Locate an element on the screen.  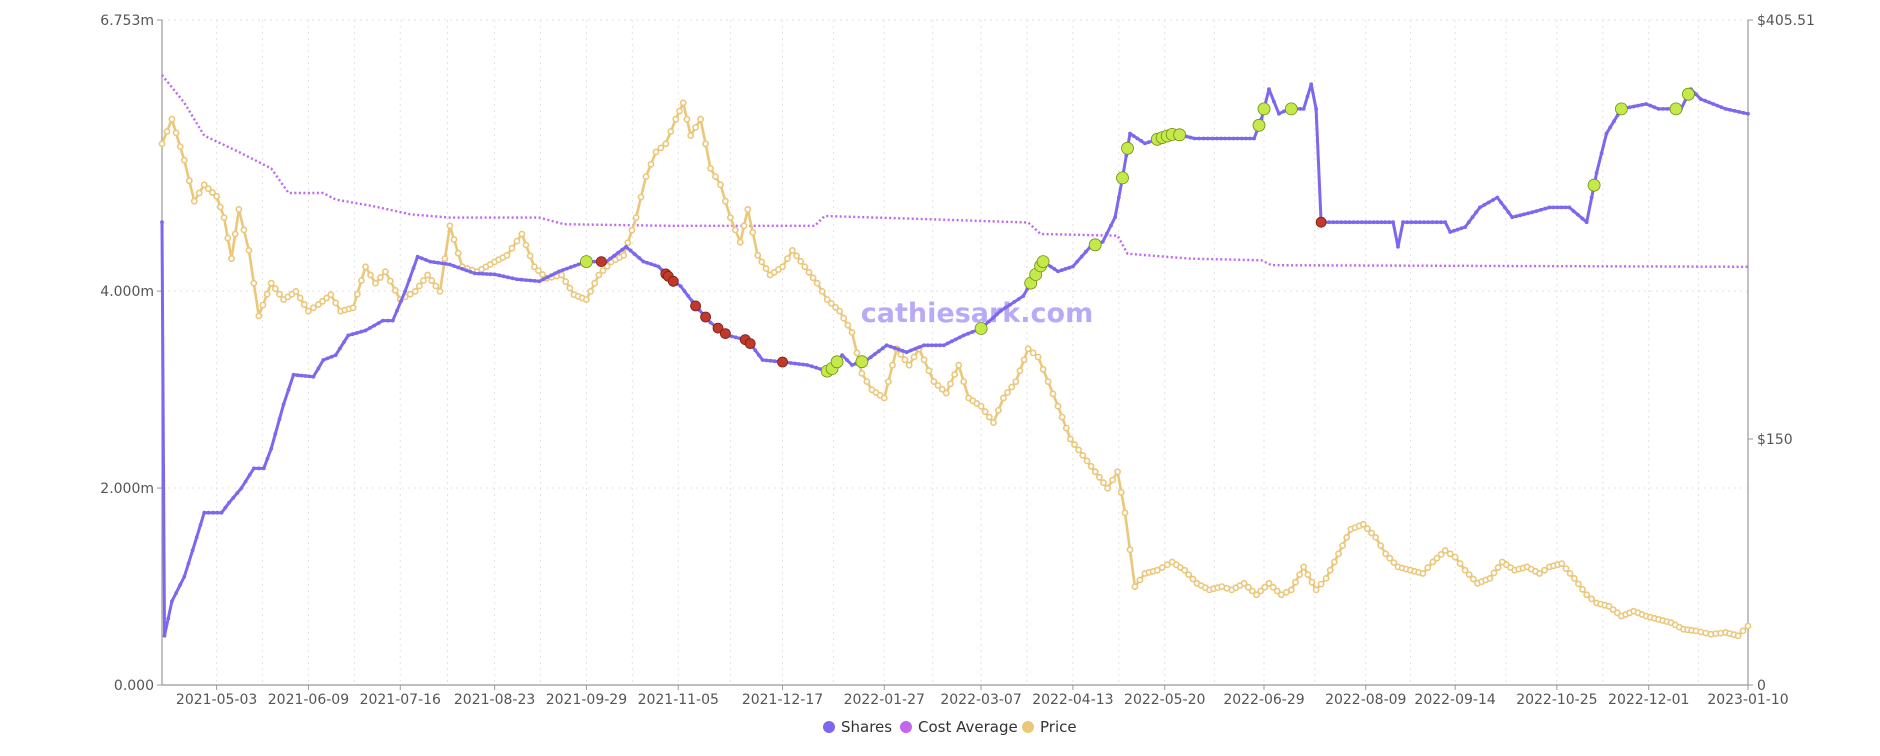
legend-label-cost-average: Cost Average is located at coordinates (968, 727).